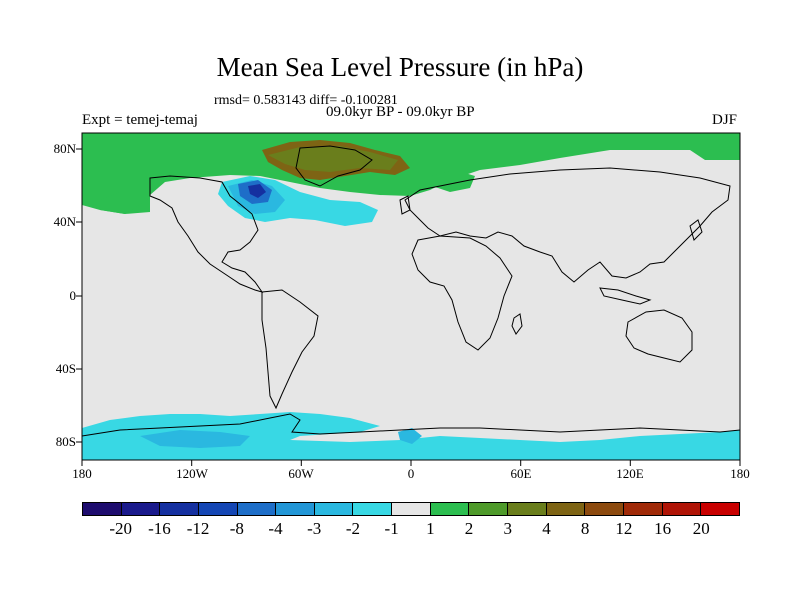 The width and height of the screenshot is (800, 600). Describe the element at coordinates (73, 295) in the screenshot. I see `lat-label-0: 0` at that location.